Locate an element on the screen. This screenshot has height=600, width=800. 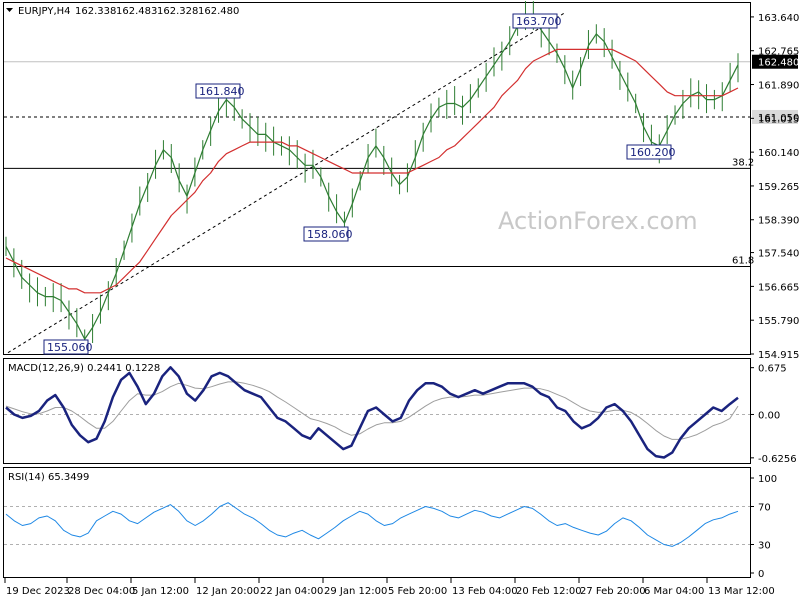
fib-level-label: 38.2 is located at coordinates (743, 162).